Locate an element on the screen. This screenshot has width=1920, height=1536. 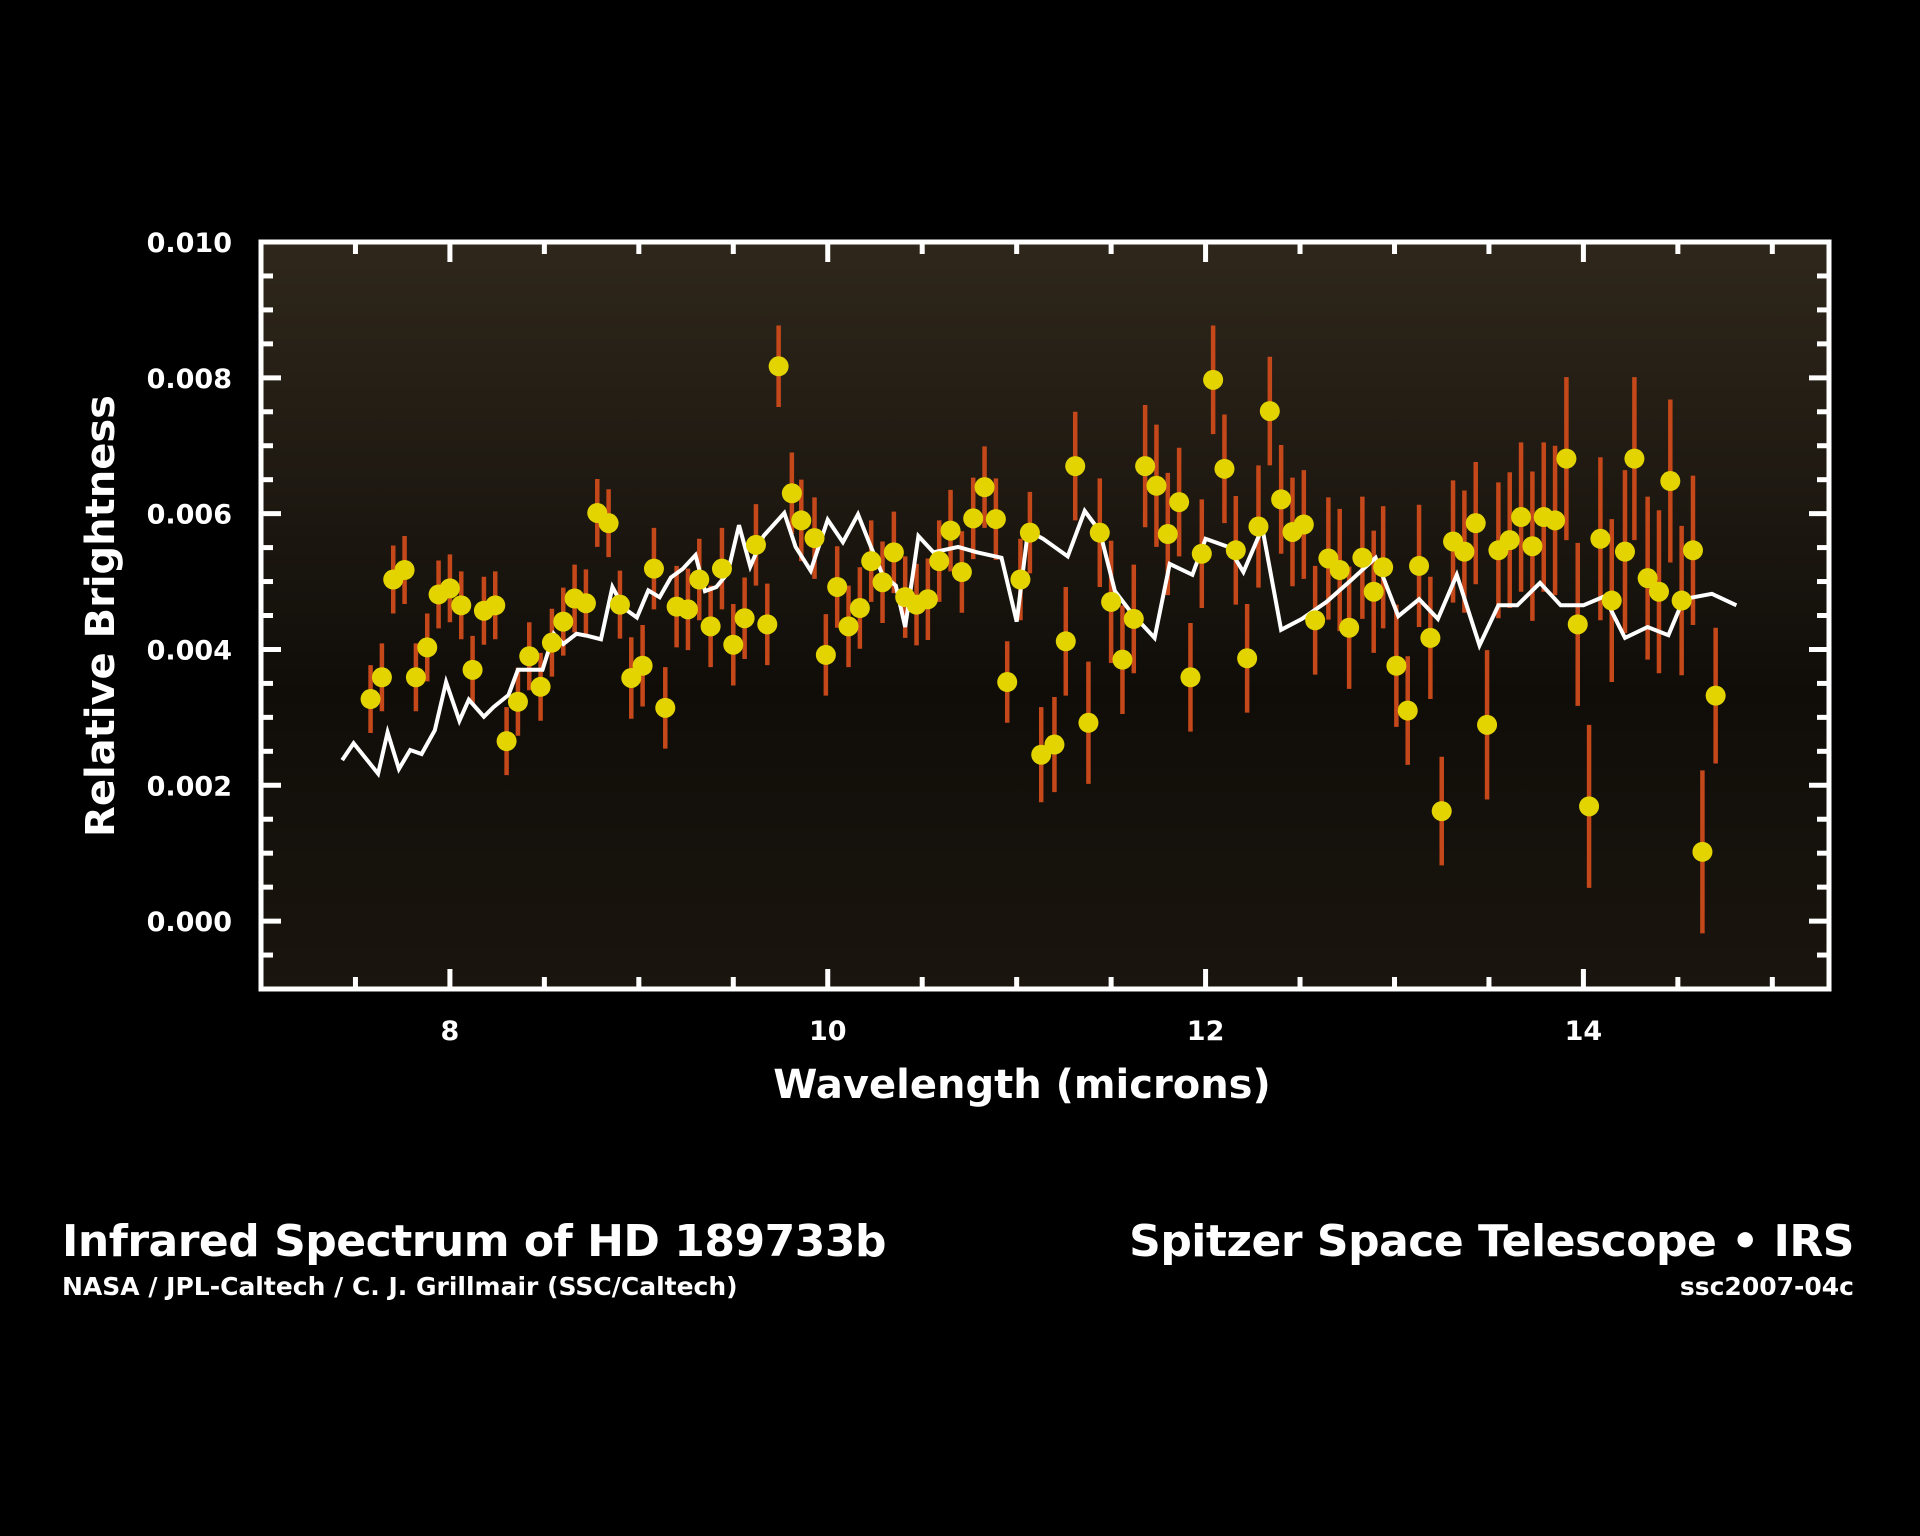
y-tick-label: 0.000 is located at coordinates (189, 922).